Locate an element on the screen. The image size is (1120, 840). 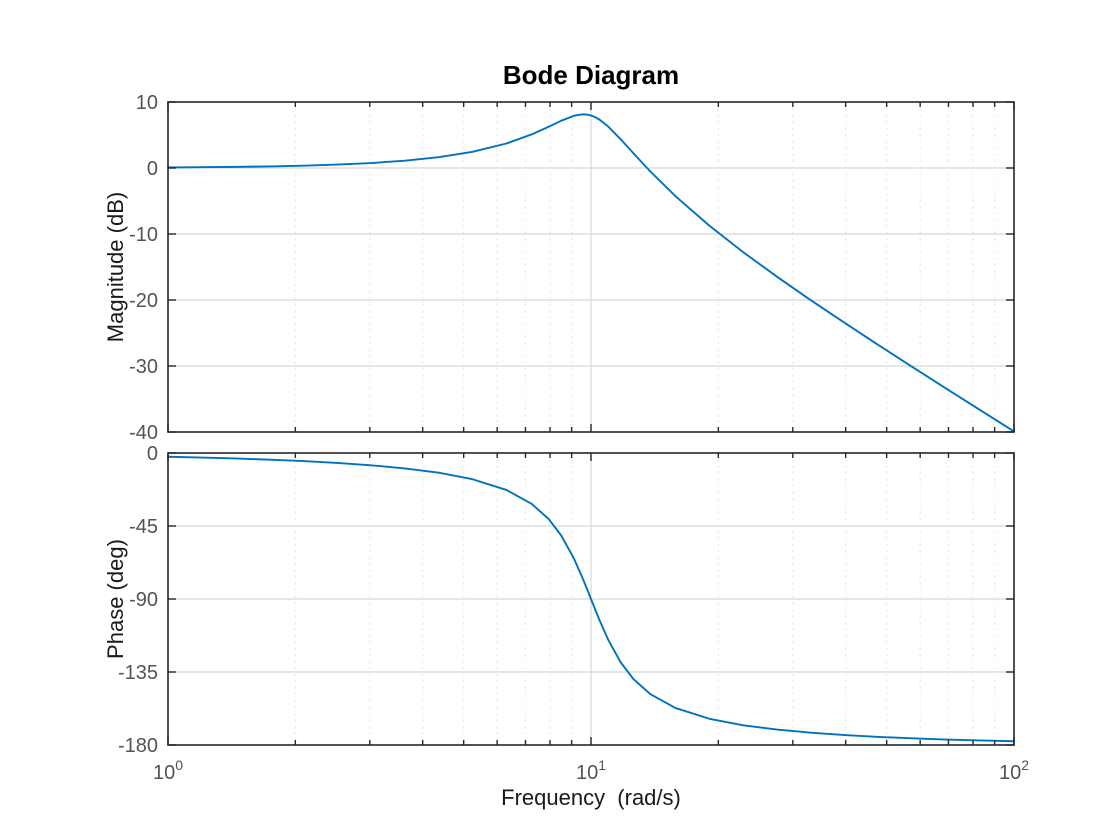
svg-text: 10 is located at coordinates (147, 103).